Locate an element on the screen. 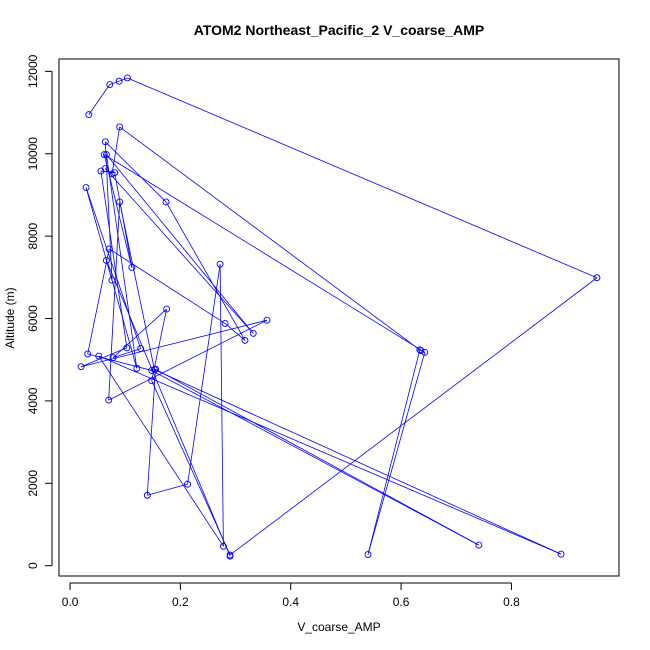 Image resolution: width=650 pixels, height=650 pixels. y-tick-label: 12000 is located at coordinates (33, 71).